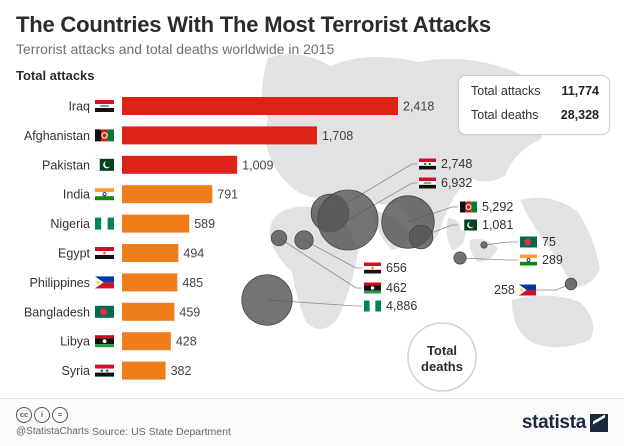 Image resolution: width=624 pixels, height=446 pixels. What do you see at coordinates (66, 165) in the screenshot?
I see `category-label: Pakistan` at bounding box center [66, 165].